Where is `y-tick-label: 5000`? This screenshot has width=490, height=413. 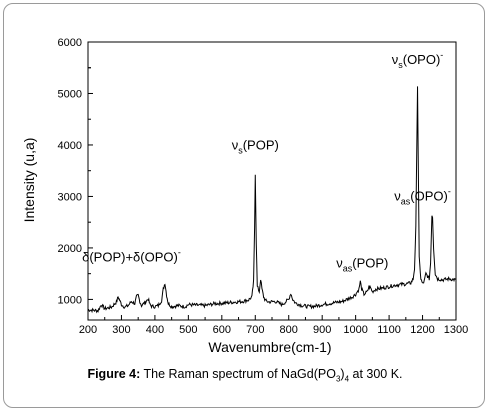
y-tick-label: 5000 is located at coordinates (70, 94).